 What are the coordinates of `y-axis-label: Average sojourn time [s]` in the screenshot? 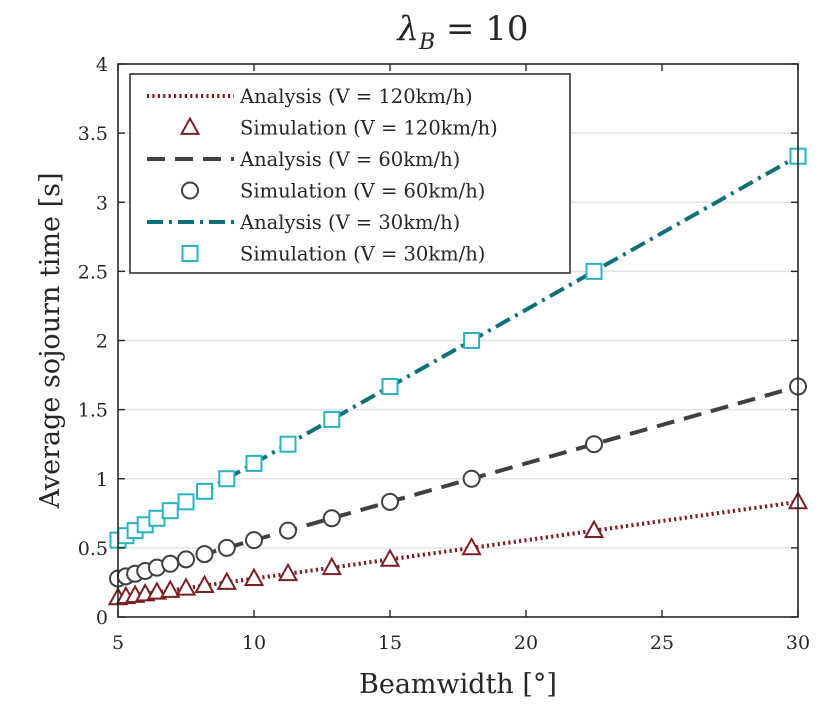 It's located at (50, 340).